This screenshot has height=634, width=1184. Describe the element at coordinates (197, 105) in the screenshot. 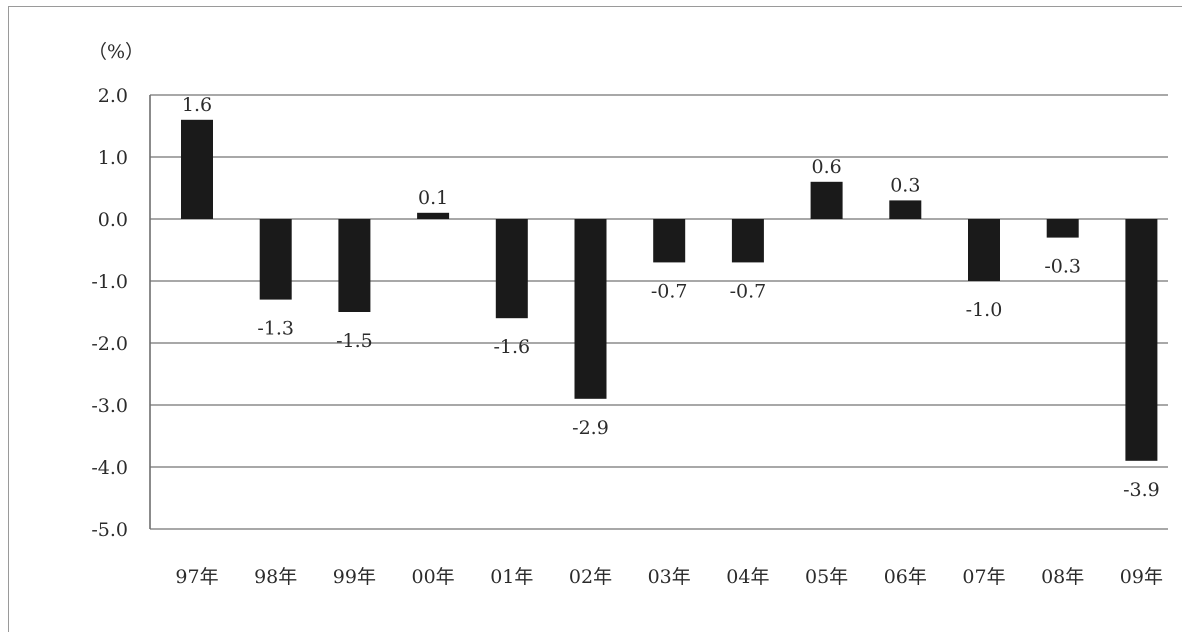

I see `bar-value-label: 1.6` at that location.